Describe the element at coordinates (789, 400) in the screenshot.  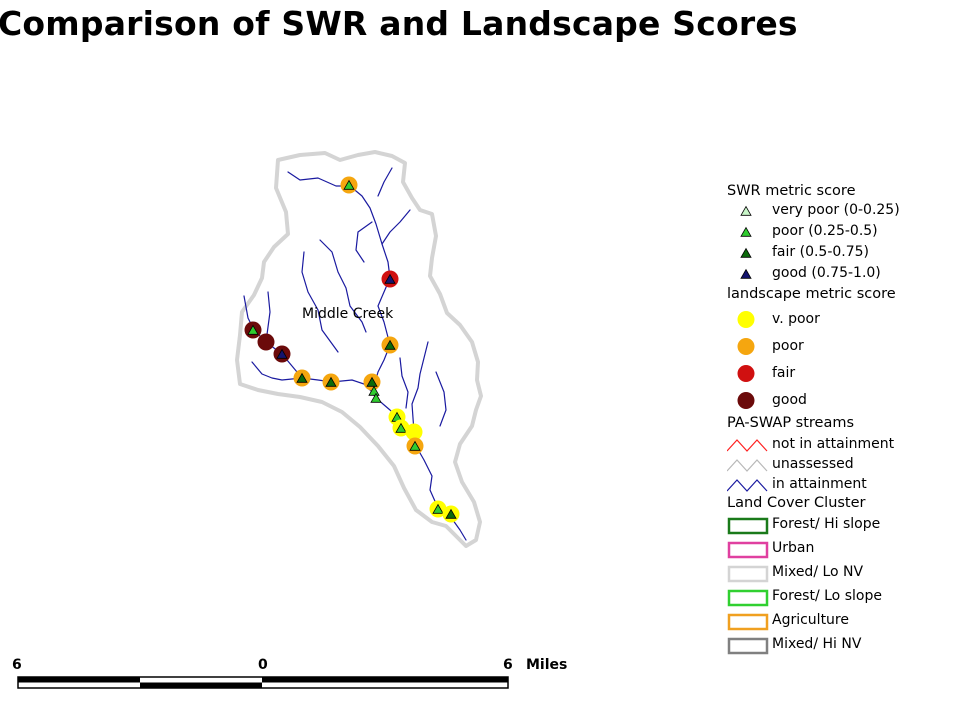
I see `legend-landscape-item-label: good` at that location.